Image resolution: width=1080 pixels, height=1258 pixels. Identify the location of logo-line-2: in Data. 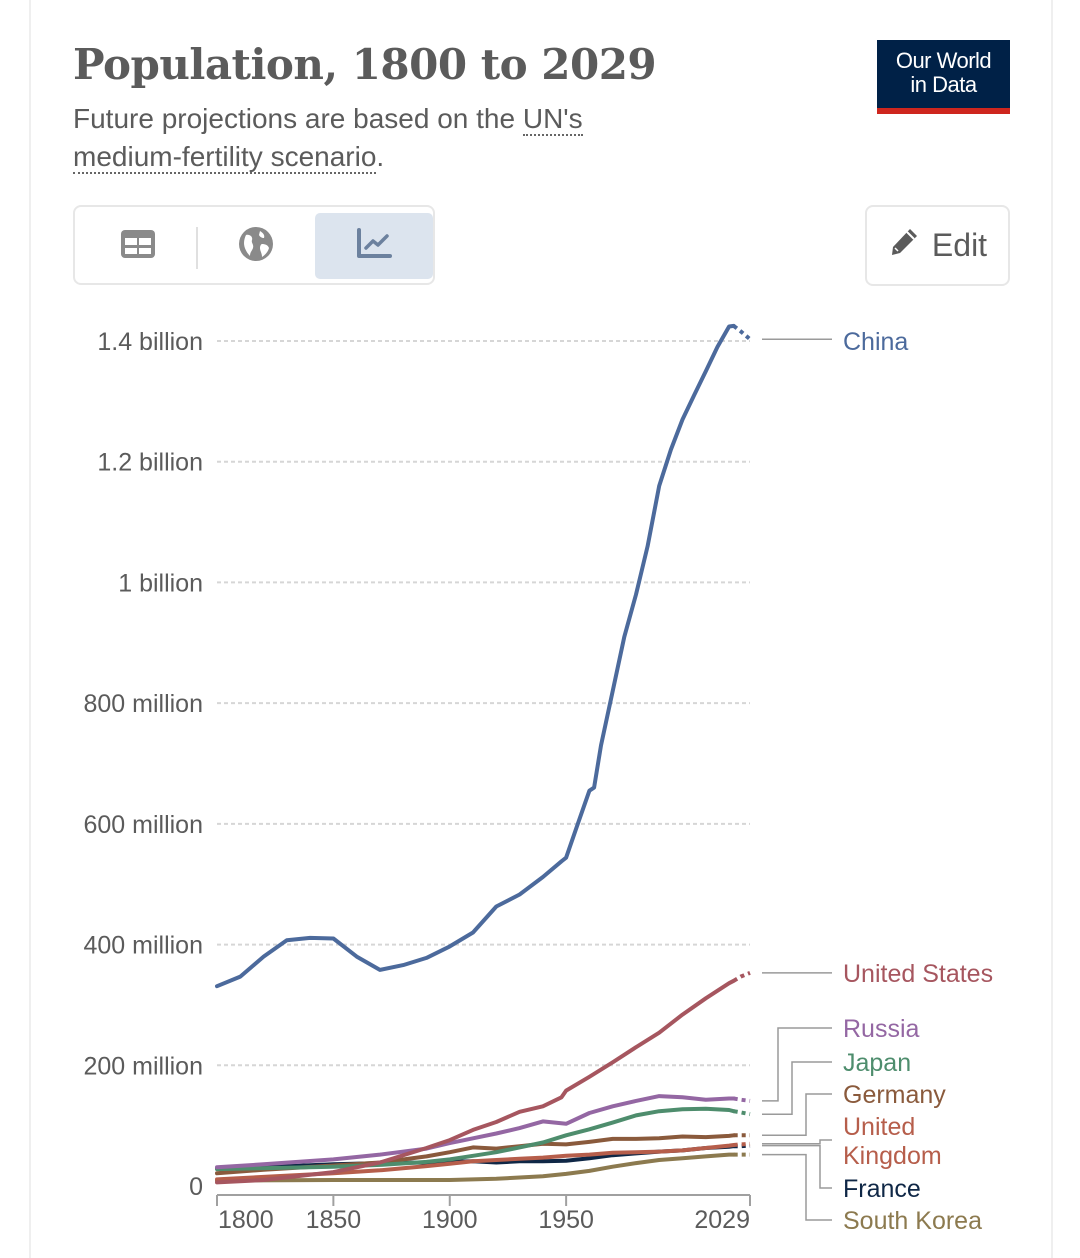
(943, 84).